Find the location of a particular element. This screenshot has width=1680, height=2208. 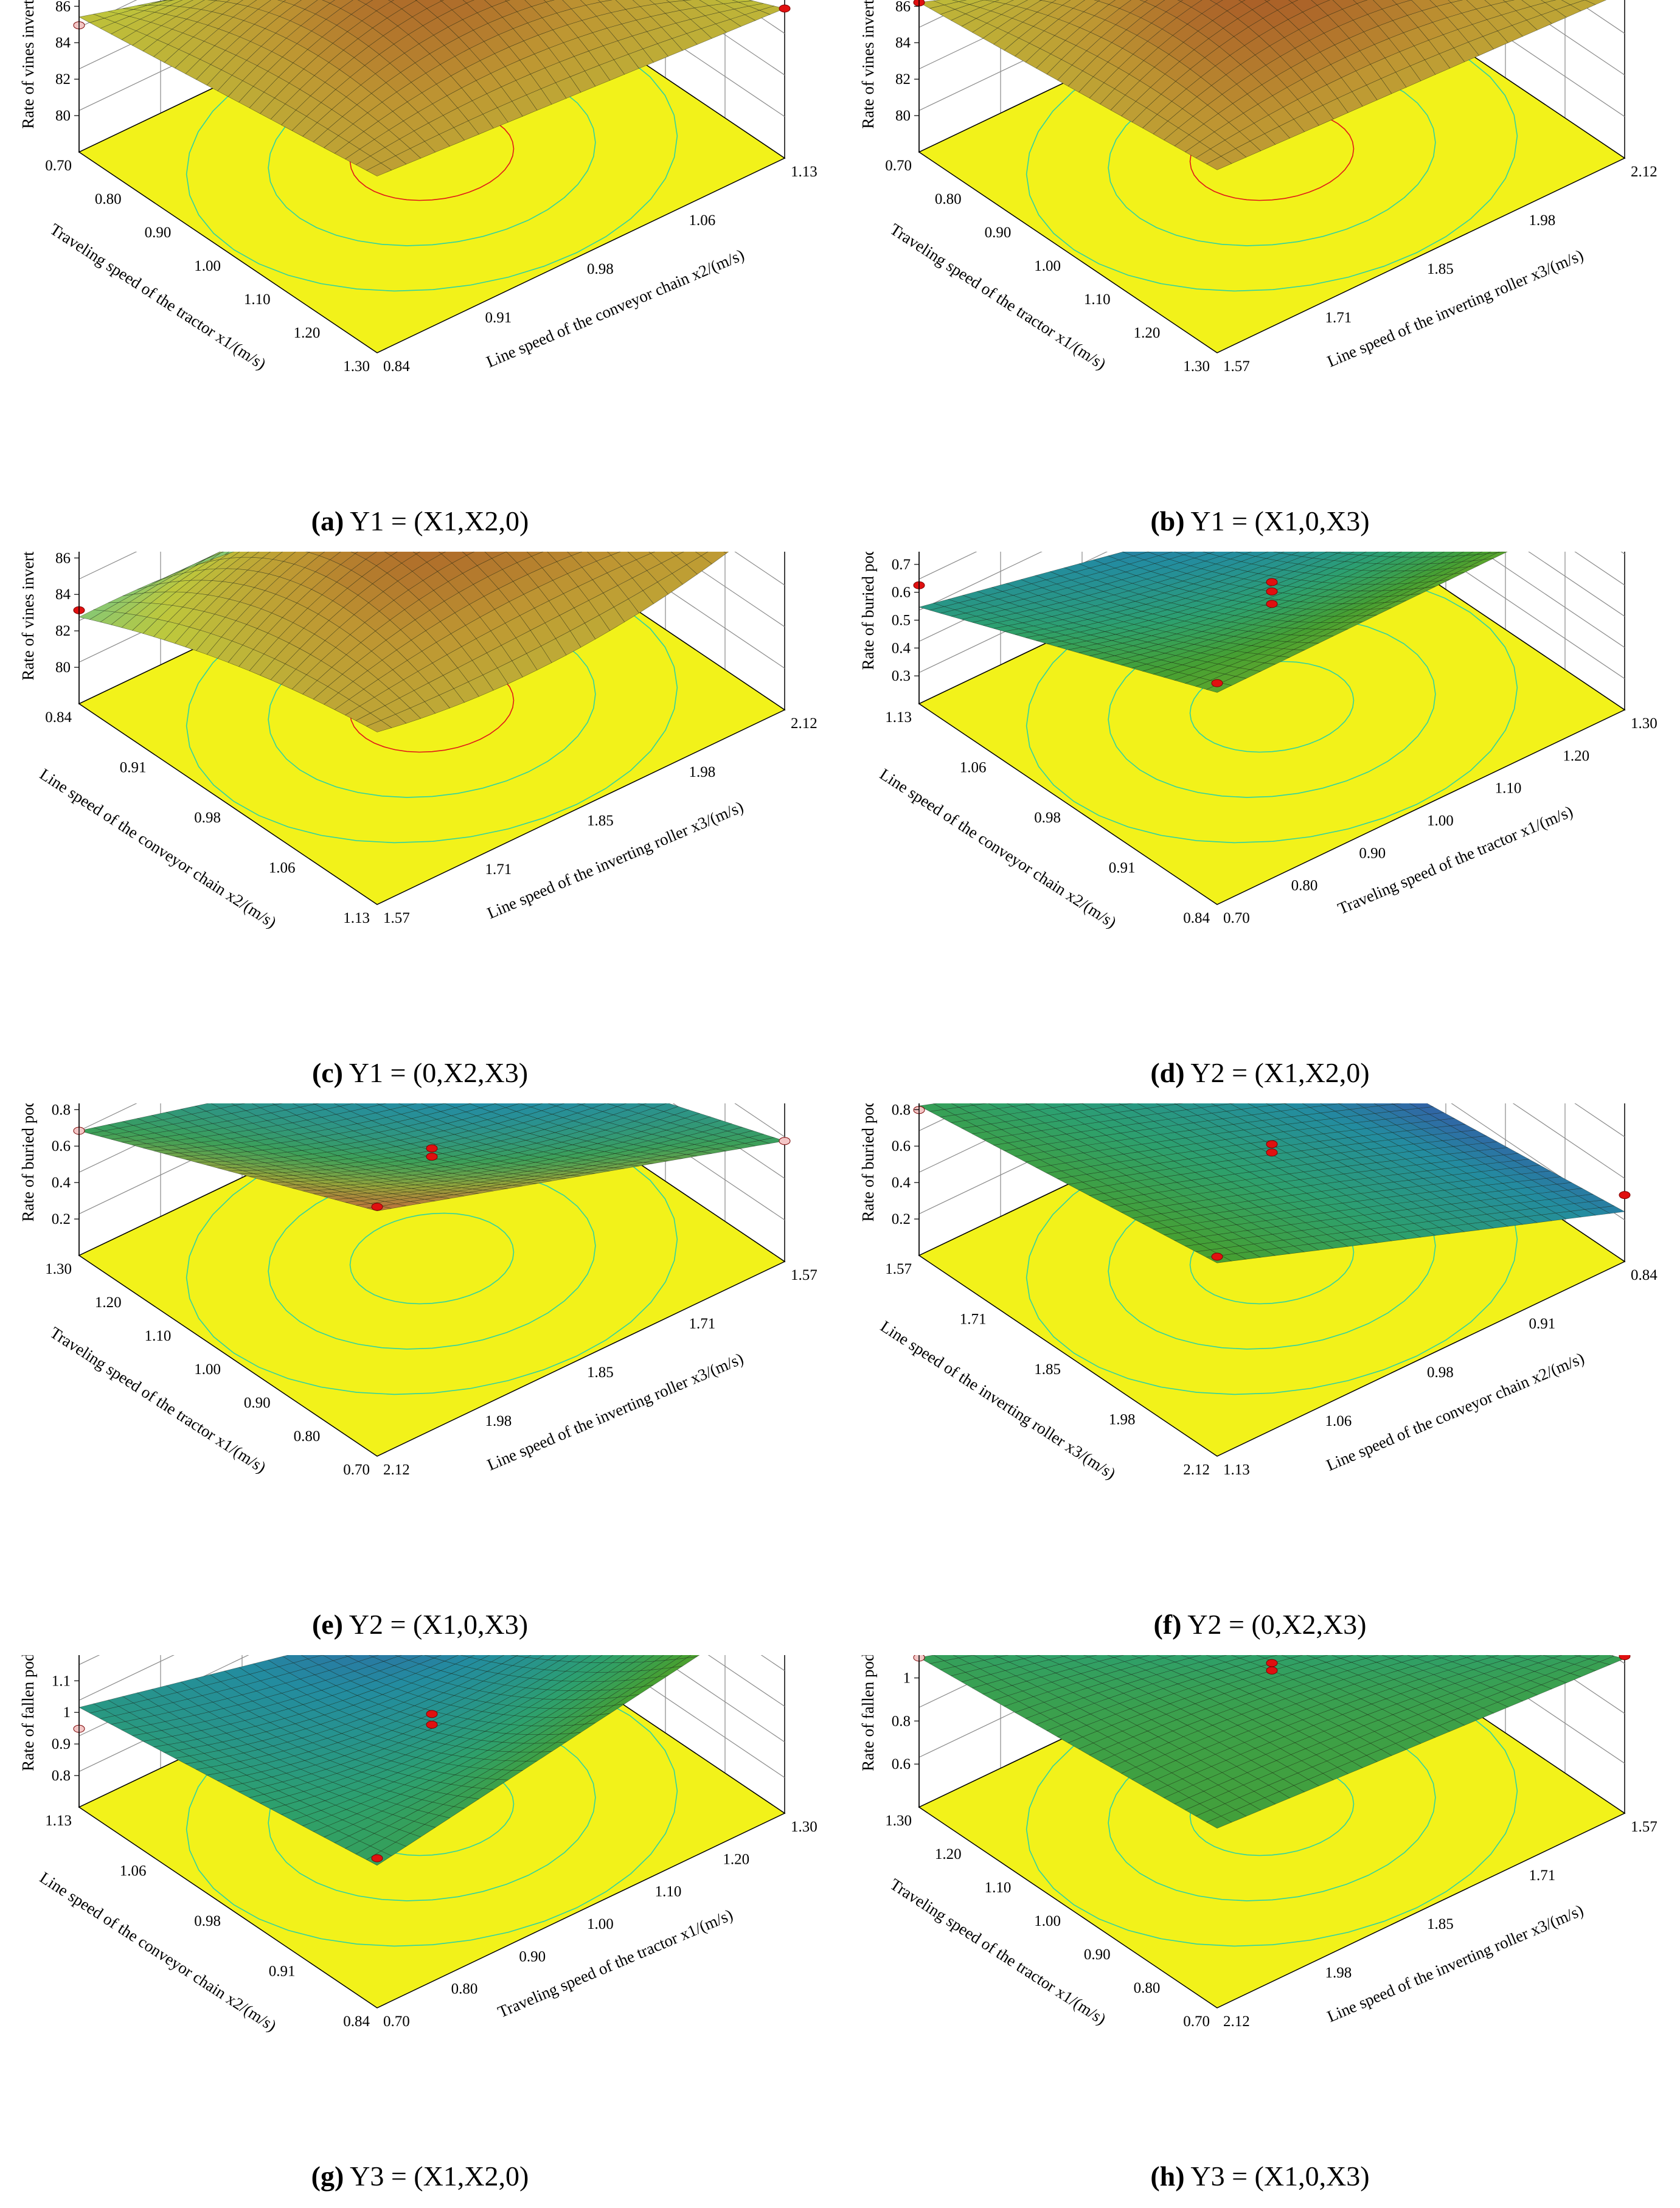

z-tick-label: 1.2 is located at coordinates (61, 1656).